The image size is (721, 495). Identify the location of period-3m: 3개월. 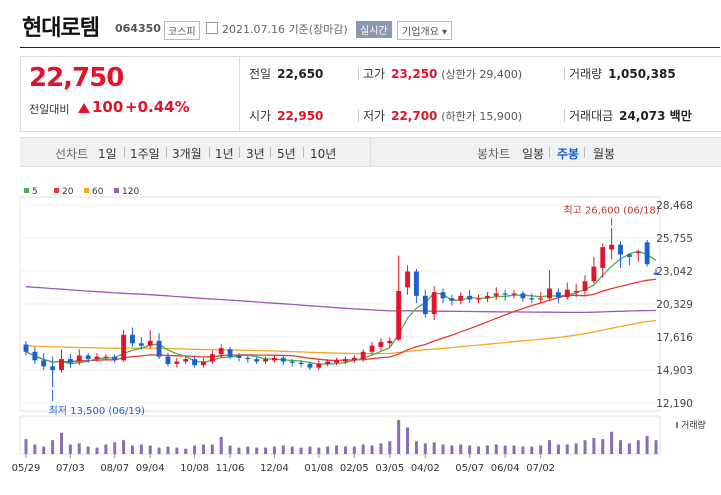
(187, 154).